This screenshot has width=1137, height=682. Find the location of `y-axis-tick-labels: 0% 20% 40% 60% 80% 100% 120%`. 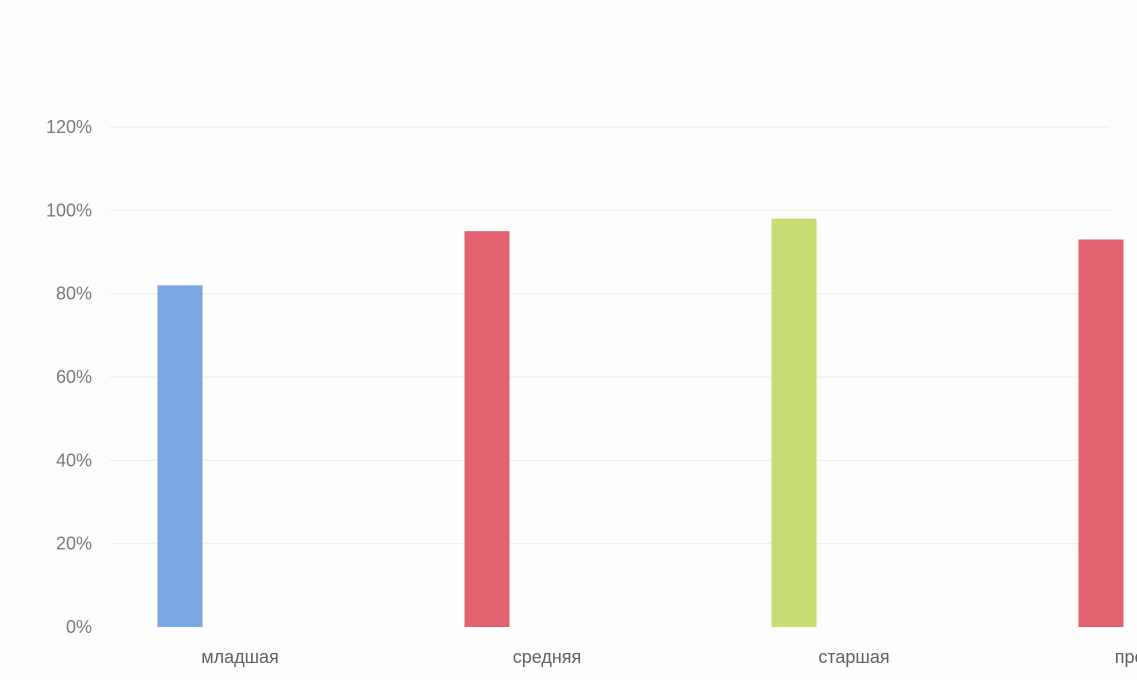

y-axis-tick-labels: 0% 20% 40% 60% 80% 100% 120% is located at coordinates (69, 377).